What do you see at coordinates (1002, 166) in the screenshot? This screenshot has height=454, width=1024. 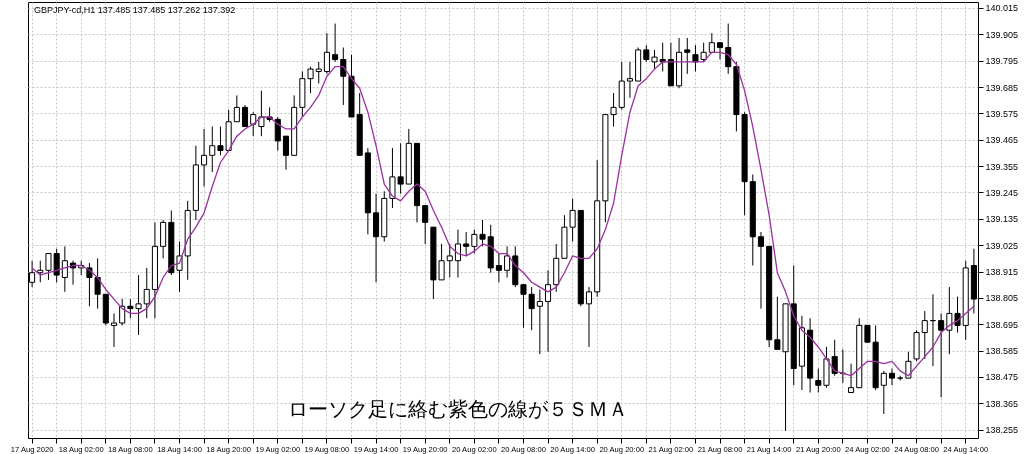 I see `y-tick-label: 139.355` at bounding box center [1002, 166].